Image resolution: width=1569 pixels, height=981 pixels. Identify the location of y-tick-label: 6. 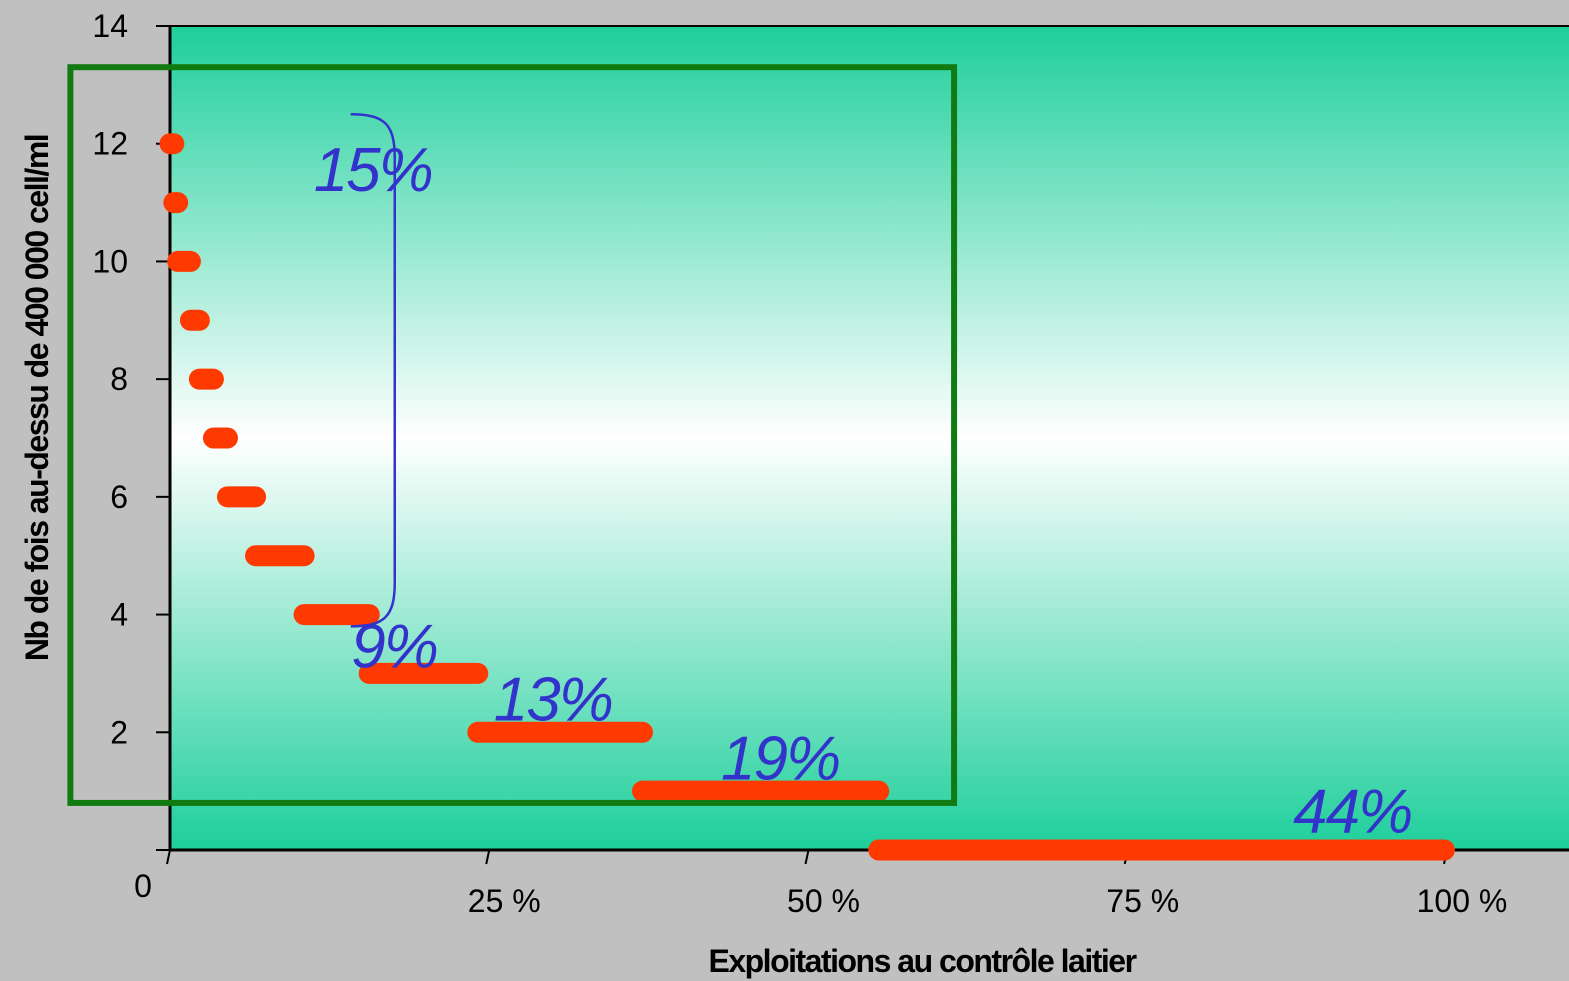
(119, 497).